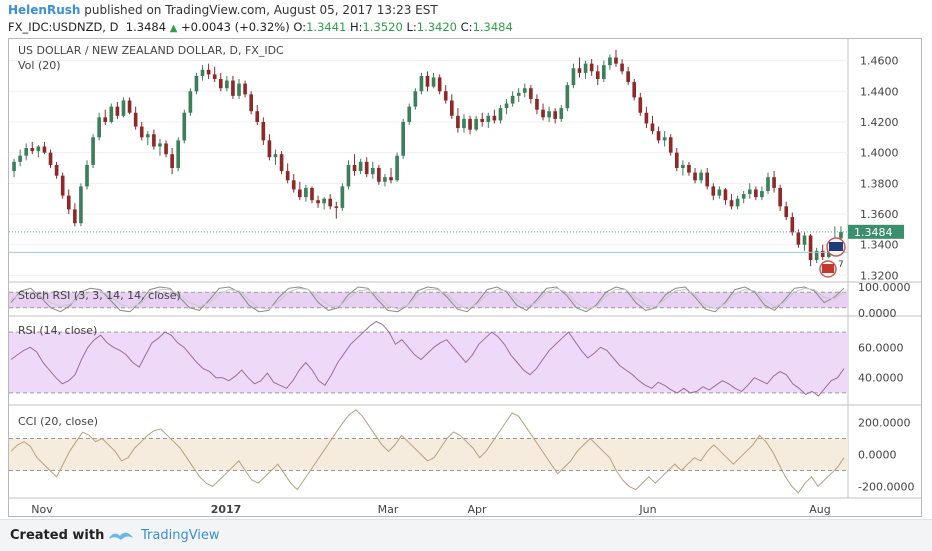 This screenshot has height=551, width=932. What do you see at coordinates (877, 454) in the screenshot?
I see `oscillator-tick-label: 0.0000` at bounding box center [877, 454].